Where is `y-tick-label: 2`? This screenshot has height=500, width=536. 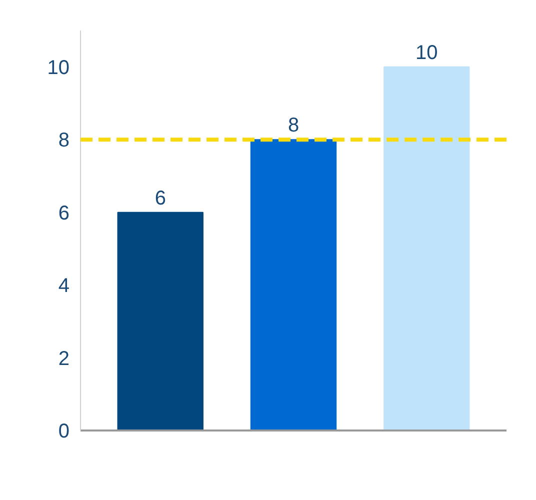
y-tick-label: 2 is located at coordinates (64, 359).